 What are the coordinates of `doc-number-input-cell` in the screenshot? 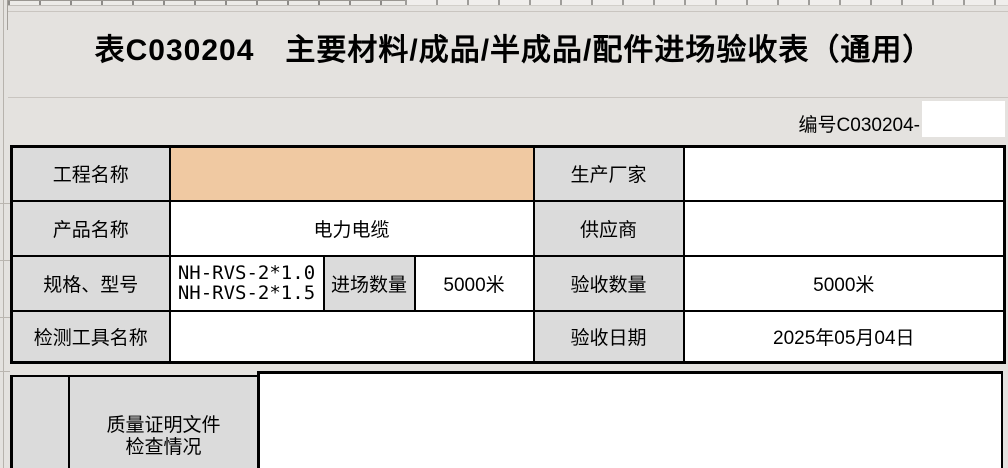 It's located at (963, 119).